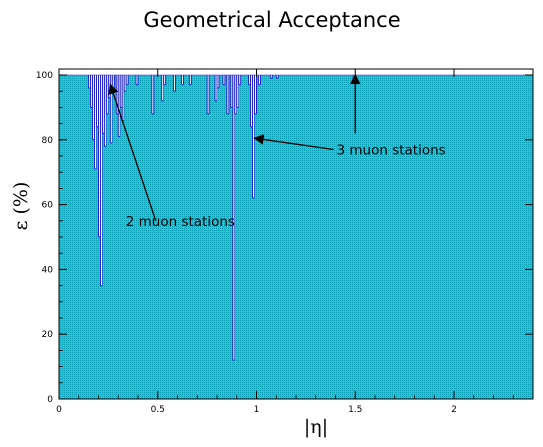  I want to click on x-tick-label: 0.5, so click(158, 410).